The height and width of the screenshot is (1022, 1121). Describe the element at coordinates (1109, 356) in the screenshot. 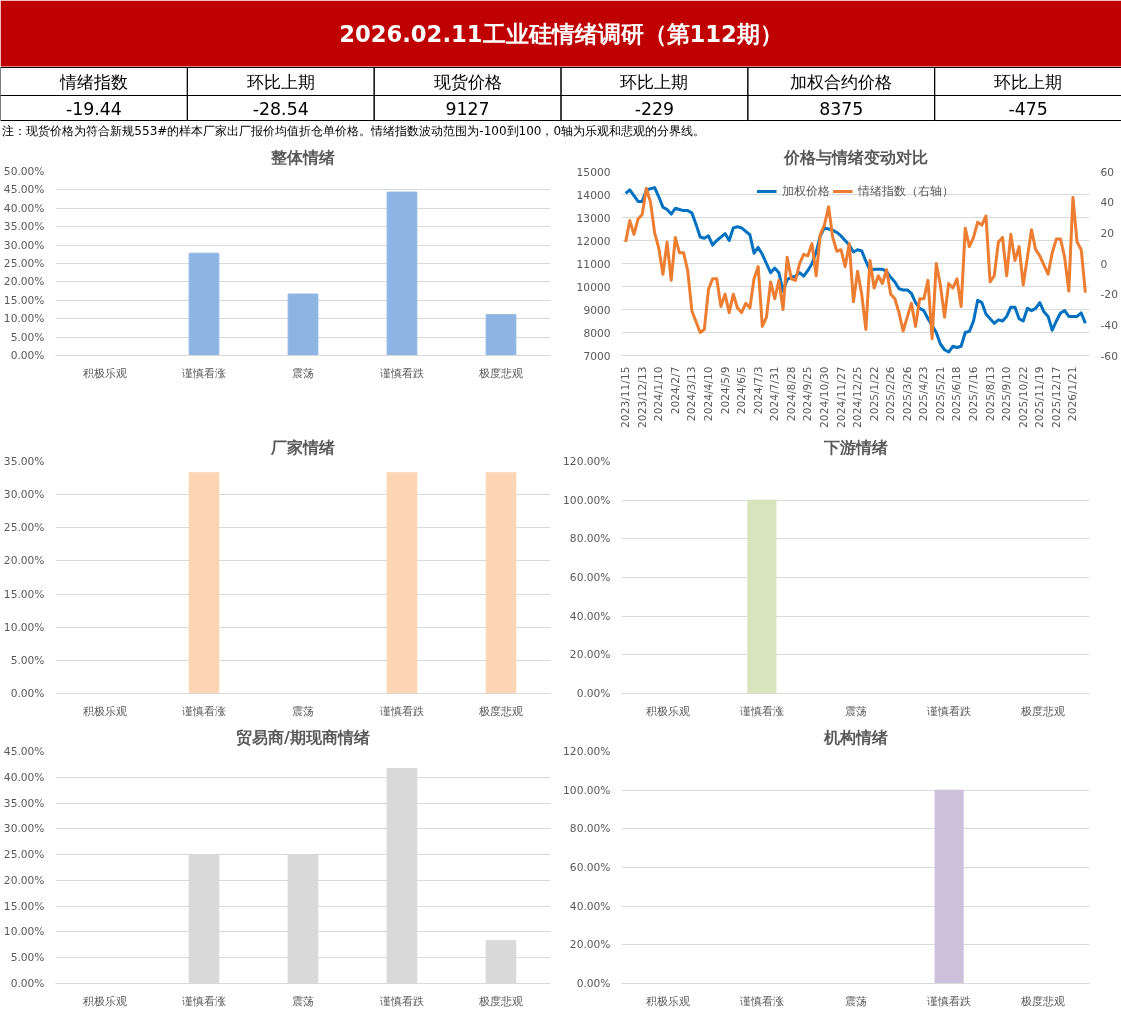

I see `y2-tick-label: -60` at that location.